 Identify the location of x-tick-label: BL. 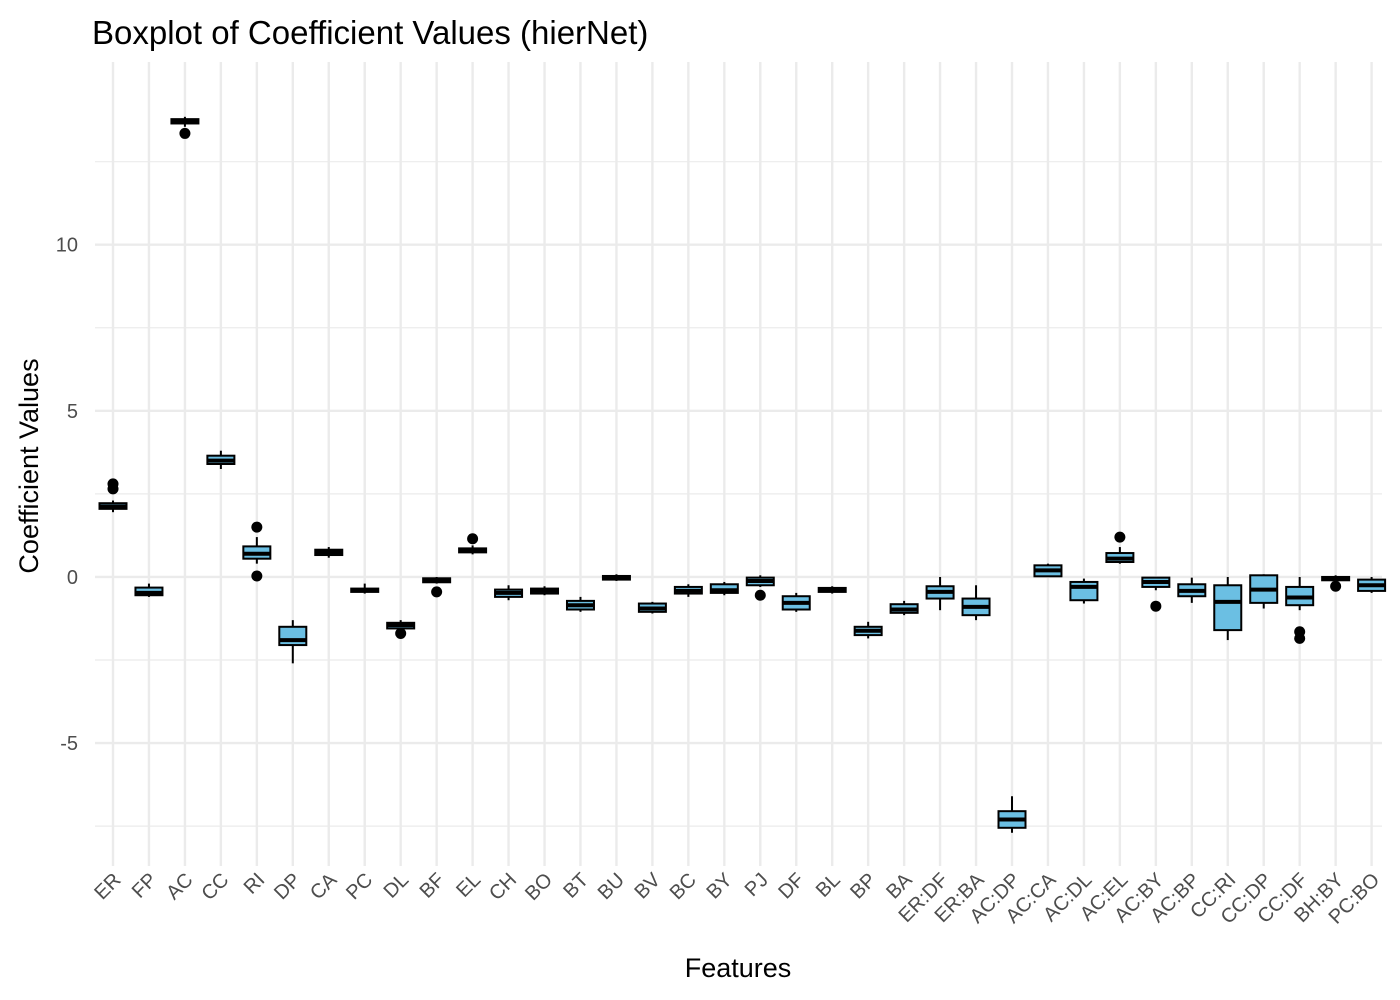
(828, 885).